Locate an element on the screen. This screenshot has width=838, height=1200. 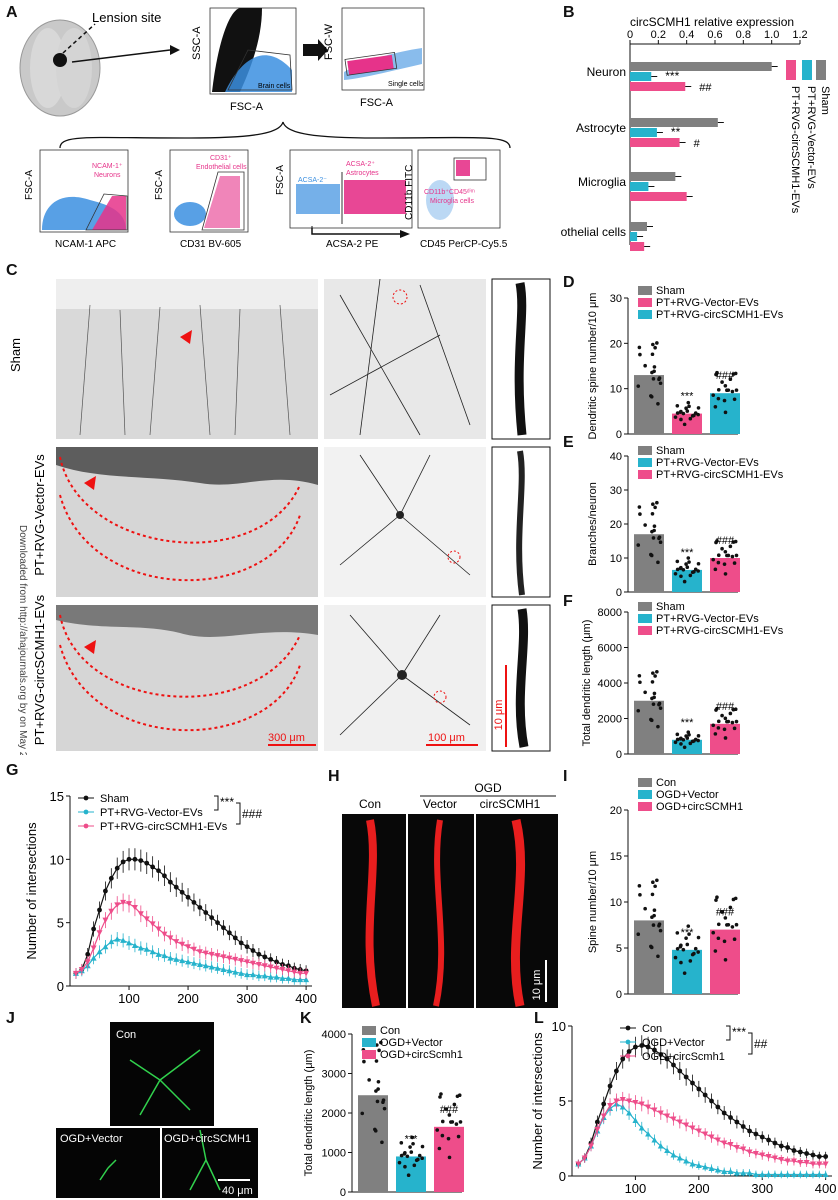
legend-label: Sham is located at coordinates (670, 451).